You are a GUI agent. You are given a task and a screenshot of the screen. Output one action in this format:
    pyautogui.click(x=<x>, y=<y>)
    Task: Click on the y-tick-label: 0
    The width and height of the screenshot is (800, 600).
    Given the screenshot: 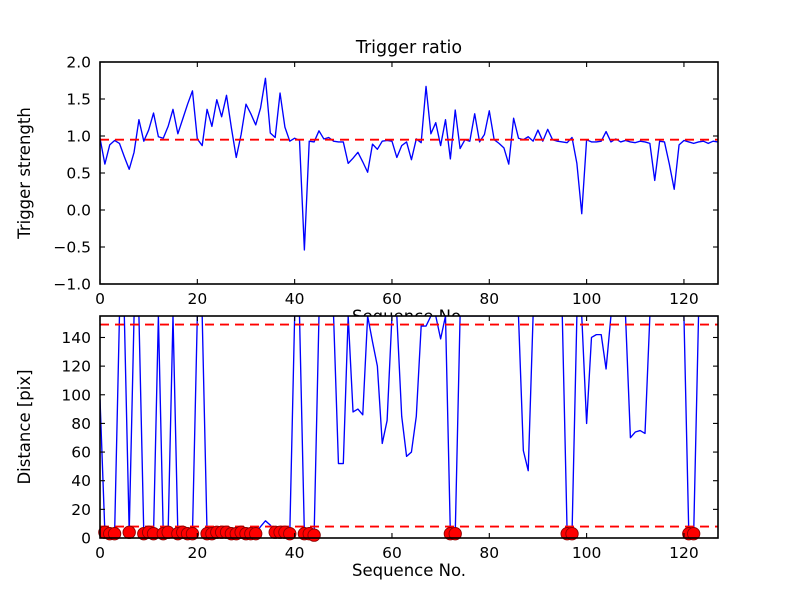 What is the action you would take?
    pyautogui.click(x=86, y=539)
    